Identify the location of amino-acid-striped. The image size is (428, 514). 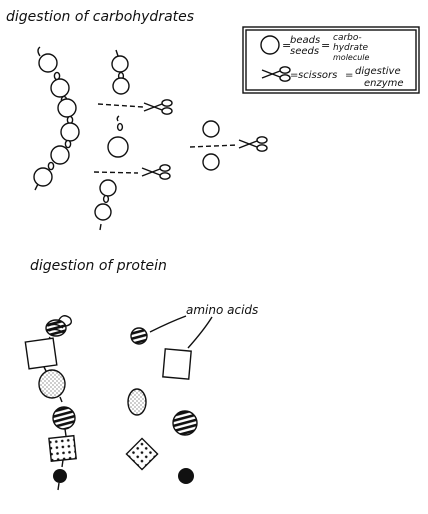
(185, 423).